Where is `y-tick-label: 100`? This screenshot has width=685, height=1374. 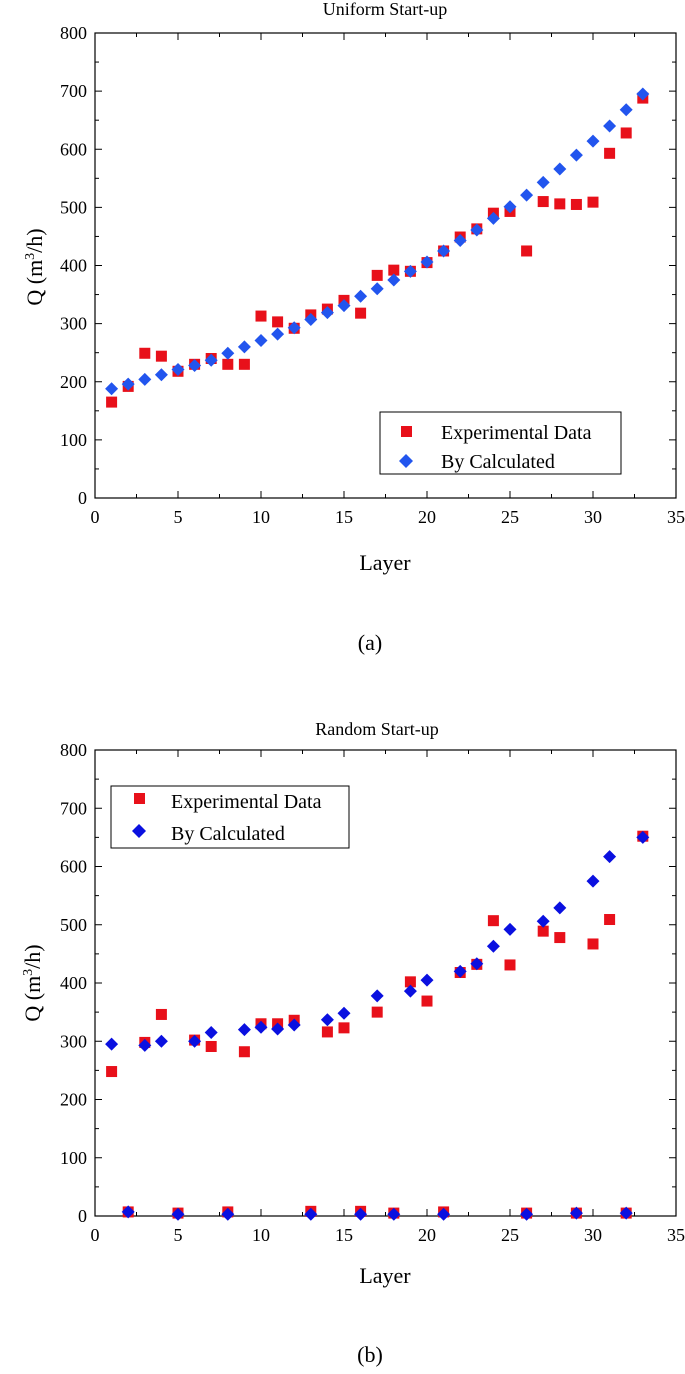 y-tick-label: 100 is located at coordinates (73, 1158).